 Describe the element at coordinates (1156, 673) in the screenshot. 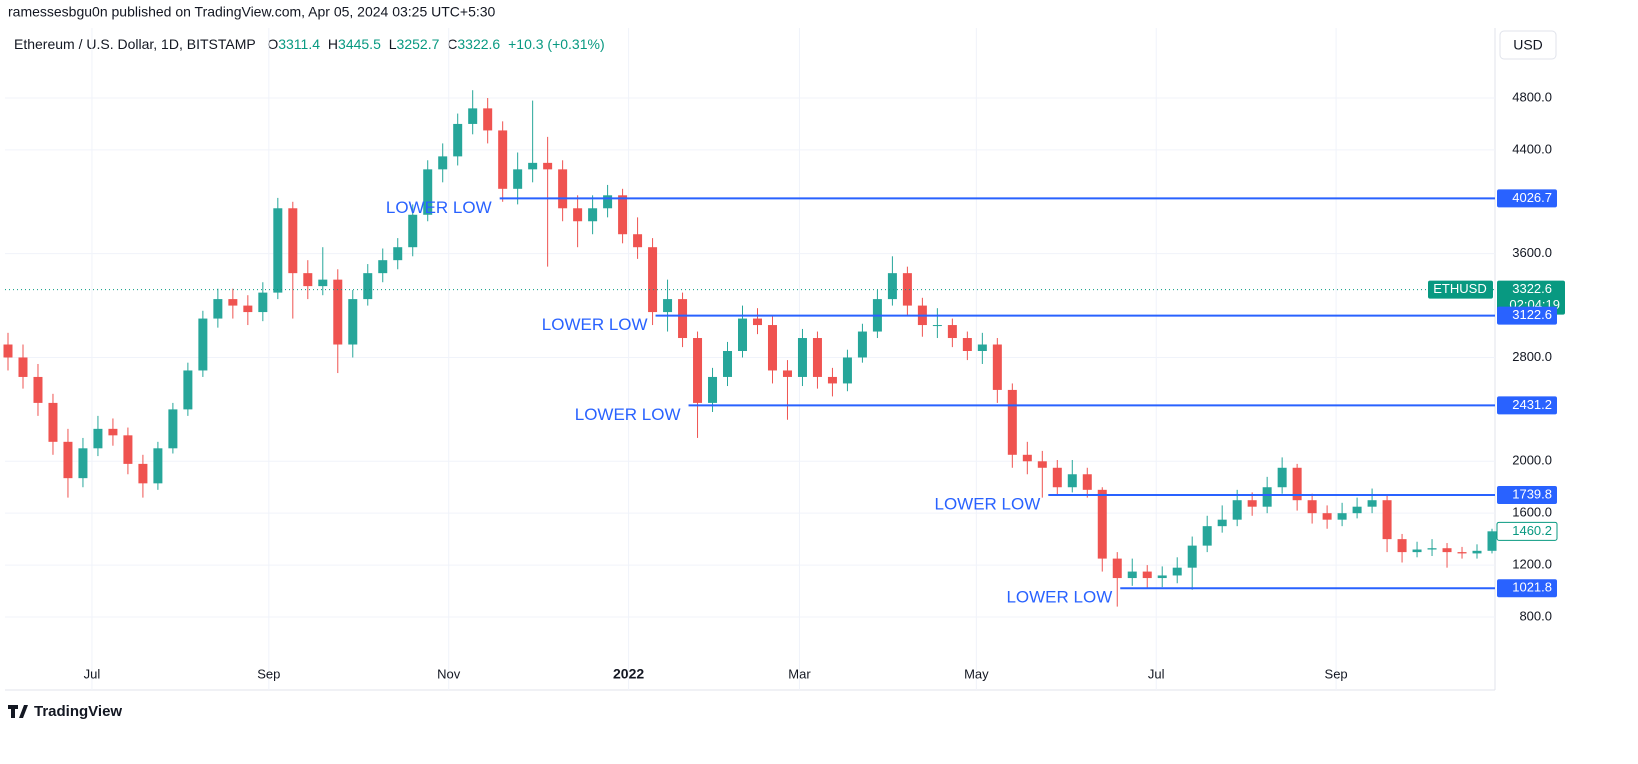

I see `x-tick-label: Jul` at that location.